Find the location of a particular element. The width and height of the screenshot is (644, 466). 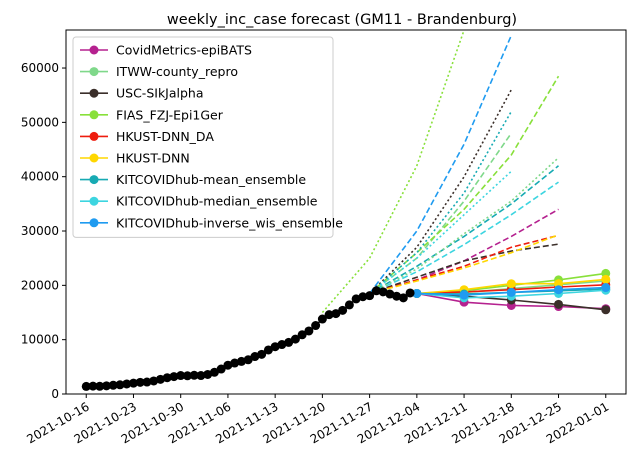

y-tick-label: 50000 is located at coordinates (40, 122).